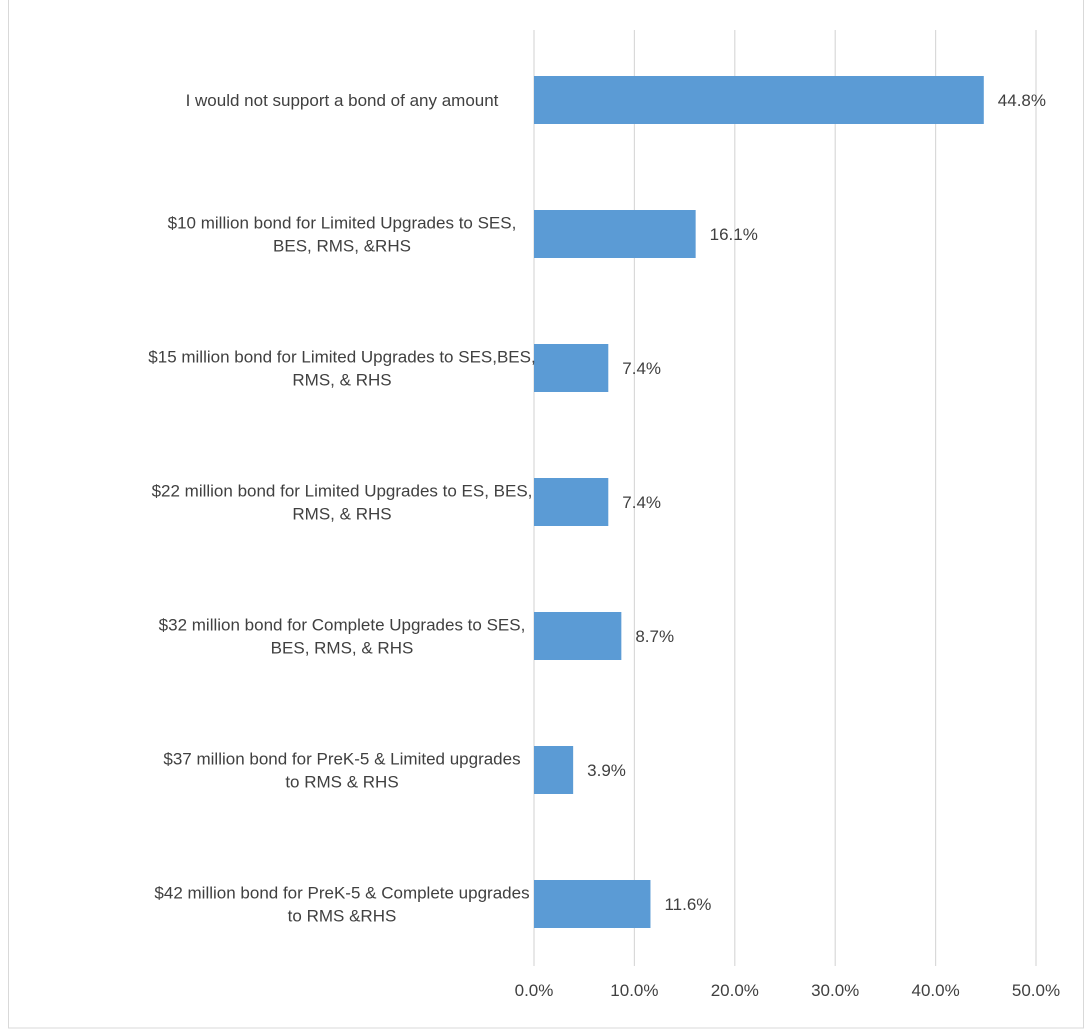 Image resolution: width=1086 pixels, height=1029 pixels. Describe the element at coordinates (935, 990) in the screenshot. I see `x-tick-label: 40.0%` at that location.